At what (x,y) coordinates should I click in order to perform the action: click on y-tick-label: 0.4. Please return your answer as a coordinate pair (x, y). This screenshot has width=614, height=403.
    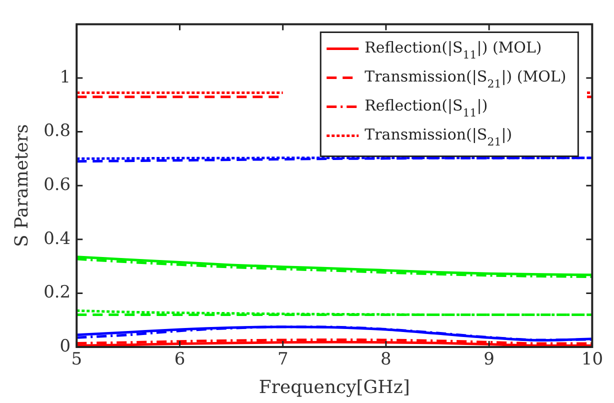
    Looking at the image, I should click on (57, 238).